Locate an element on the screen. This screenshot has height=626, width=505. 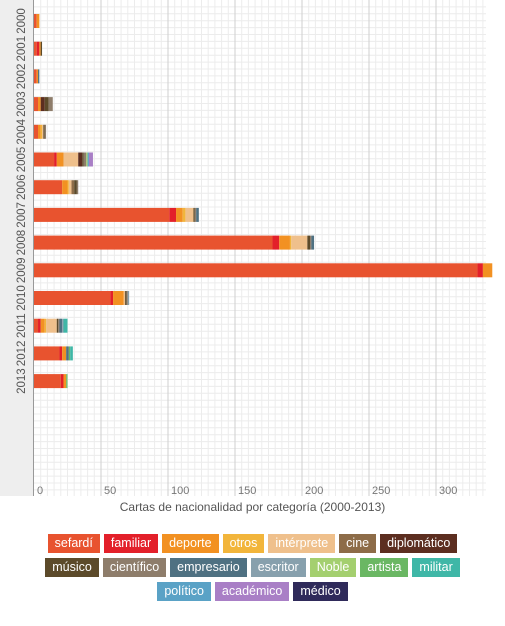
bar-segment: 2006 – científico: 1 is located at coordinates (77, 187).